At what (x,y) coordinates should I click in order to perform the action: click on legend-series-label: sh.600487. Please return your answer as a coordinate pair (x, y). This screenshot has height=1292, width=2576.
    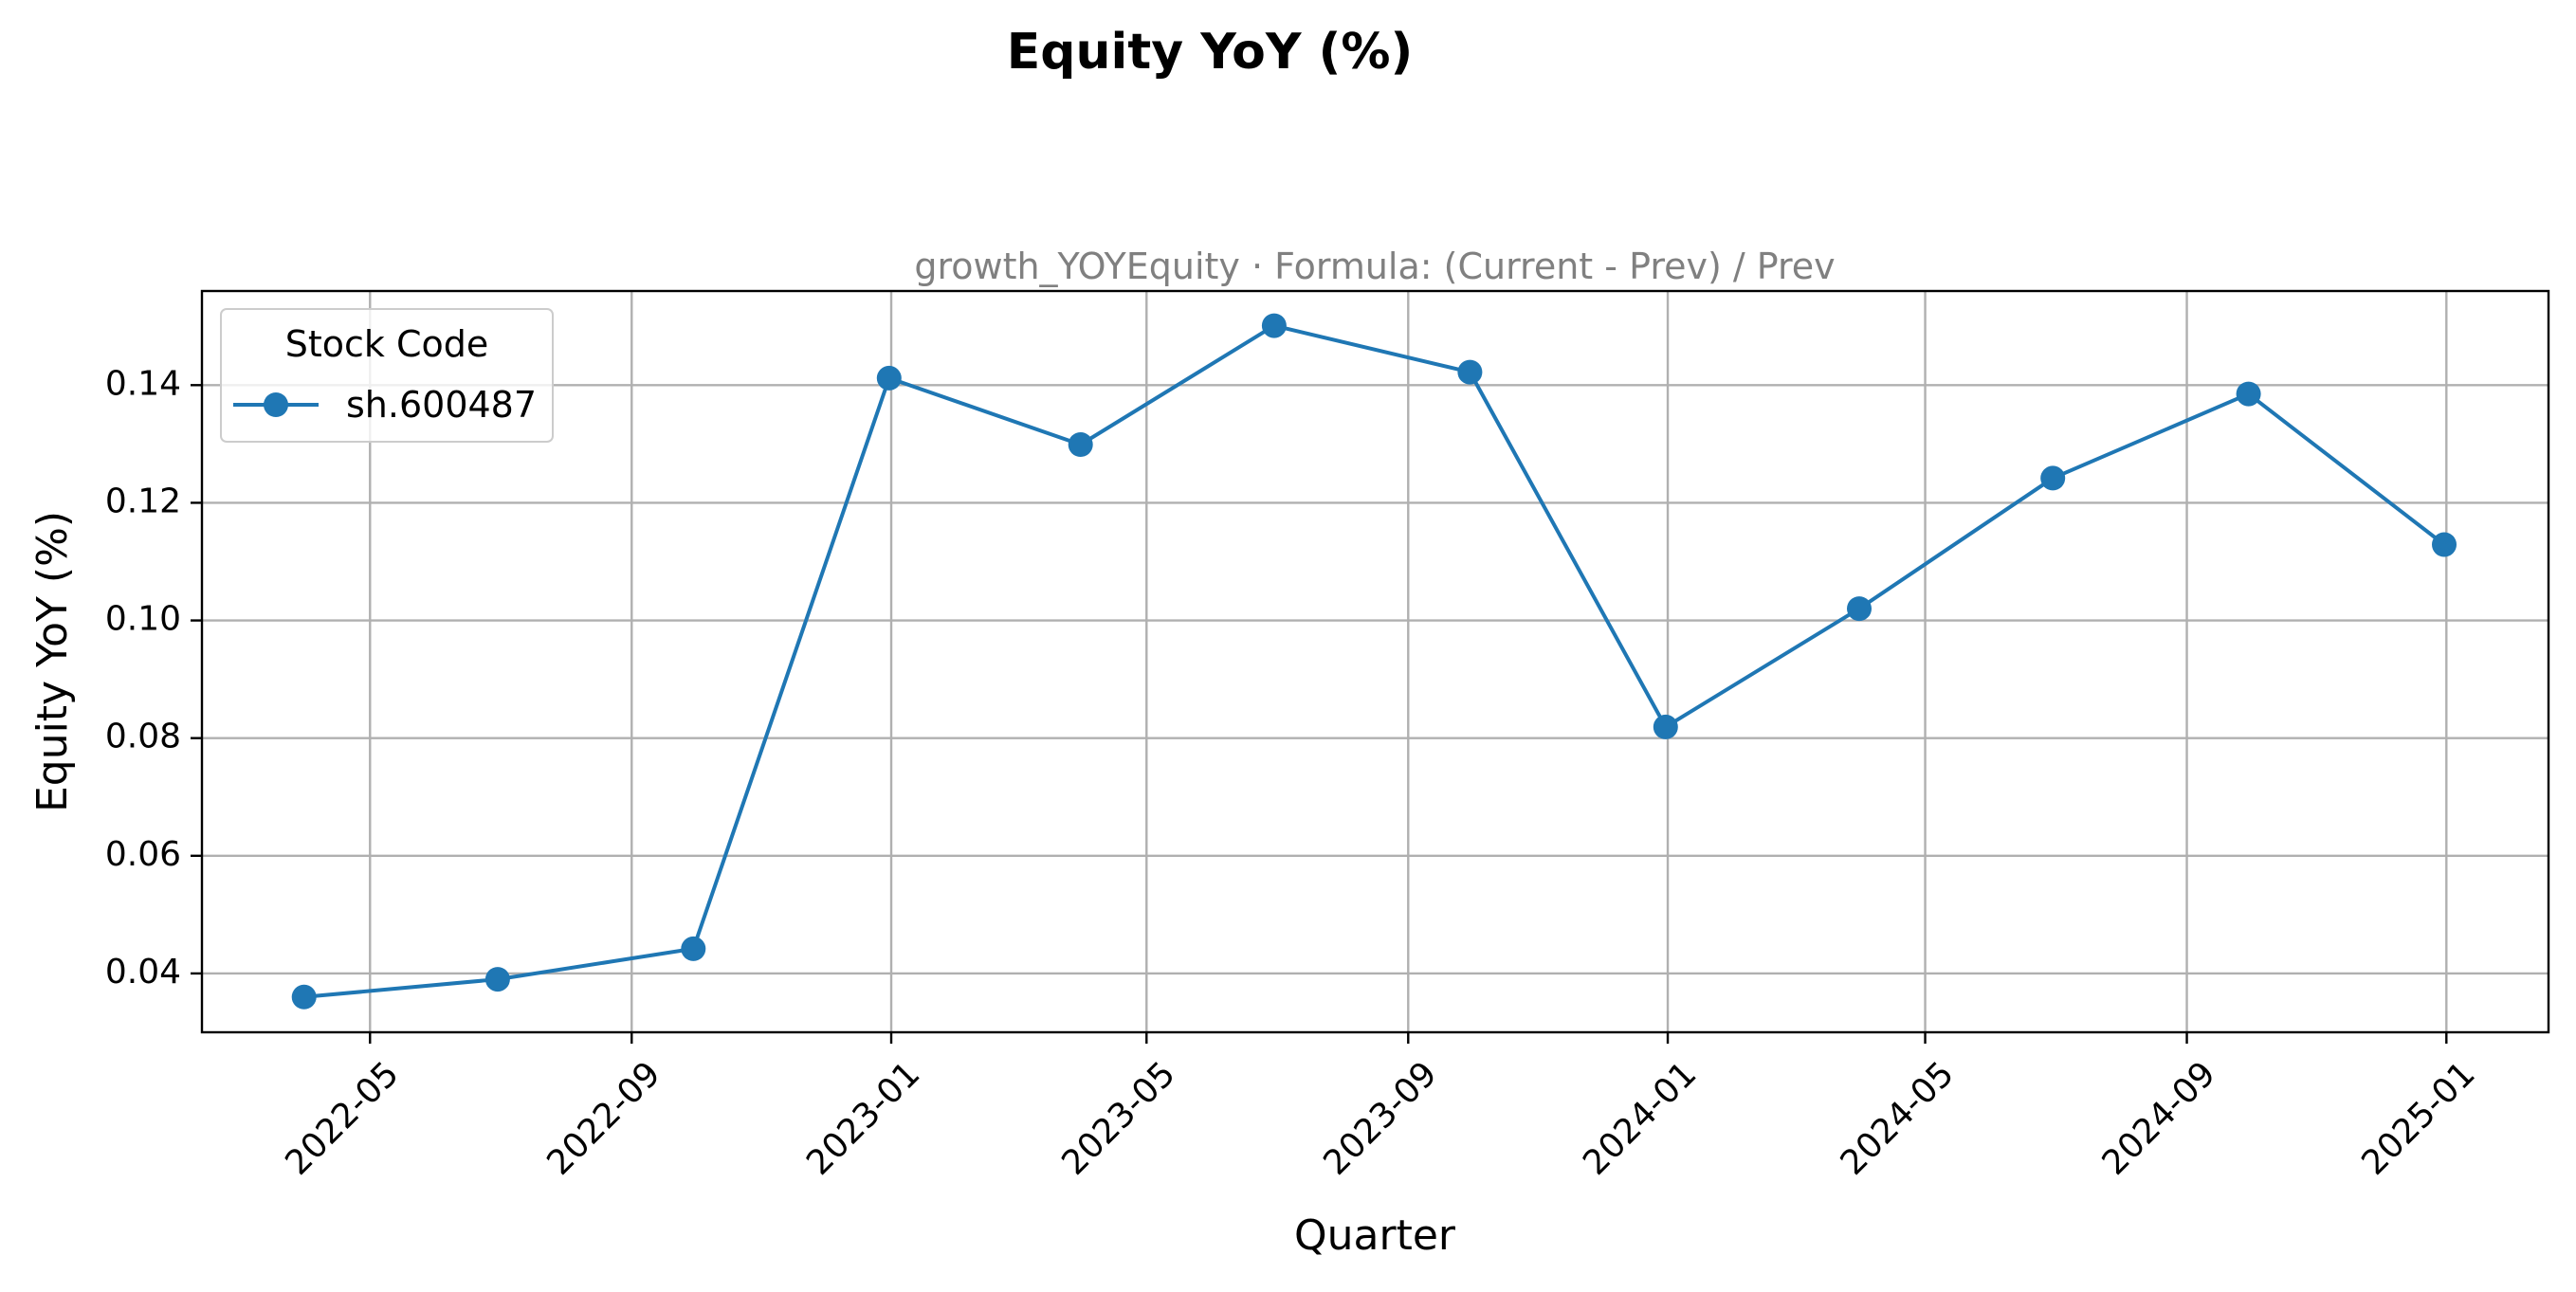
    Looking at the image, I should click on (441, 405).